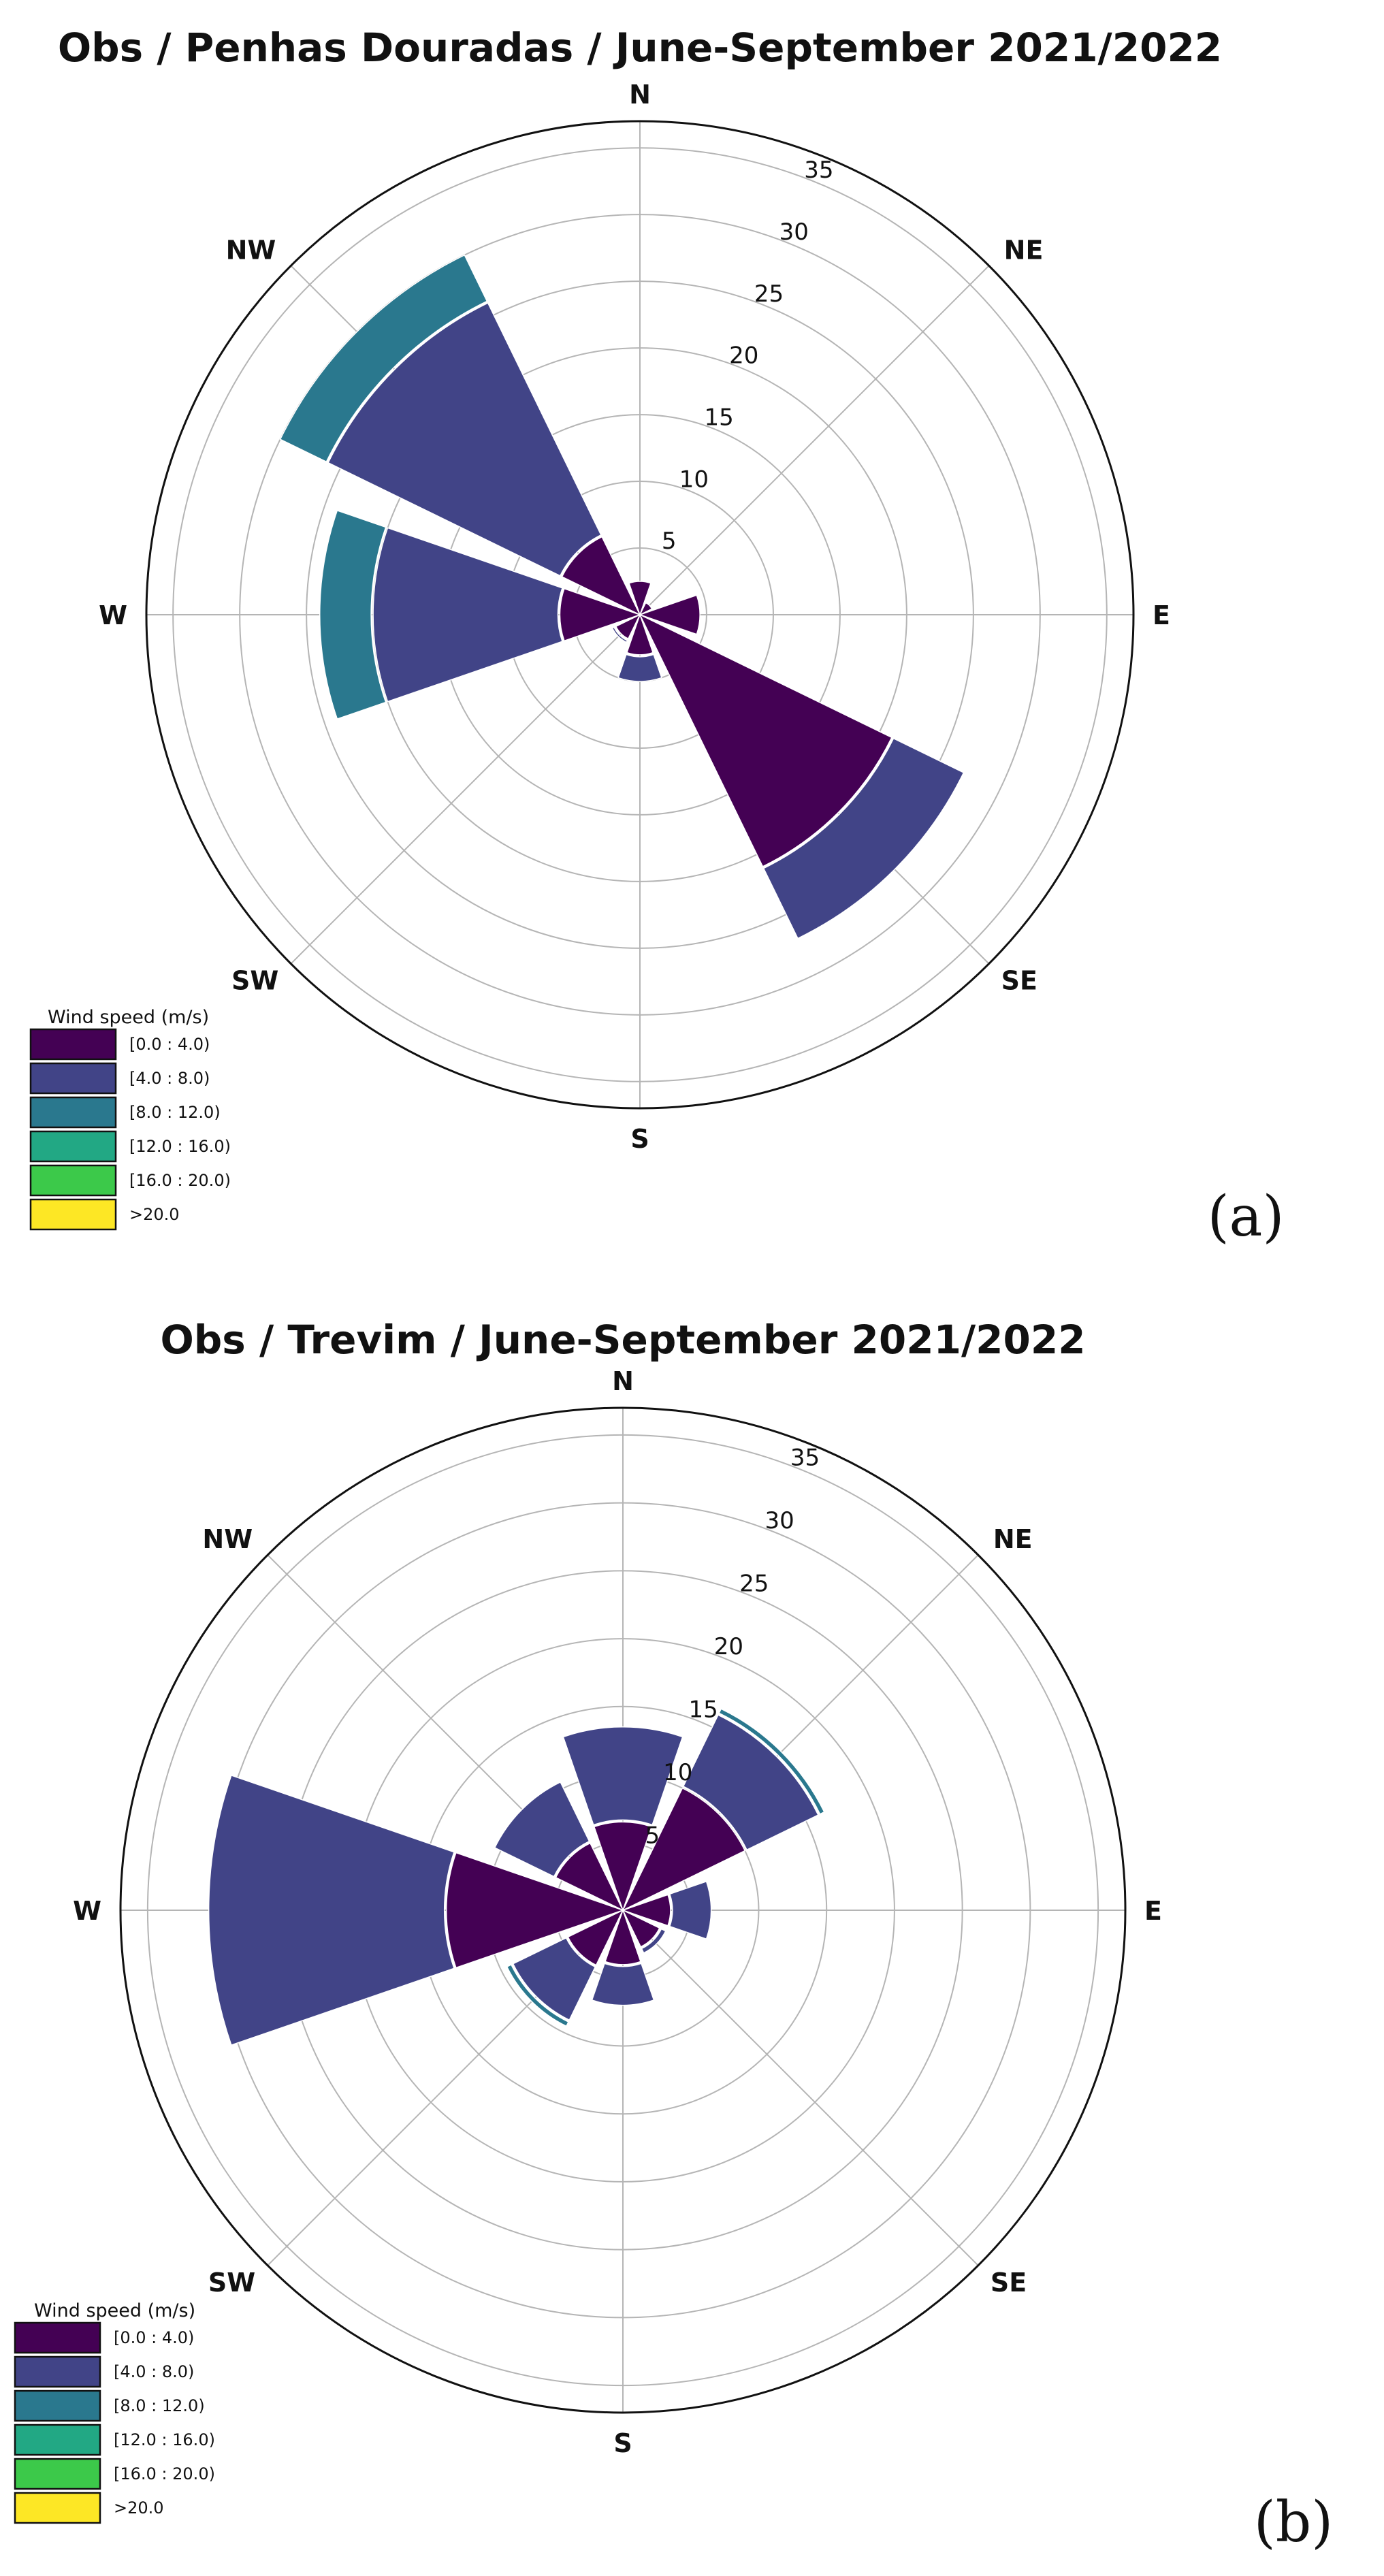 This screenshot has width=1384, height=2576. I want to click on radial-tick-label: 10, so click(677, 1772).